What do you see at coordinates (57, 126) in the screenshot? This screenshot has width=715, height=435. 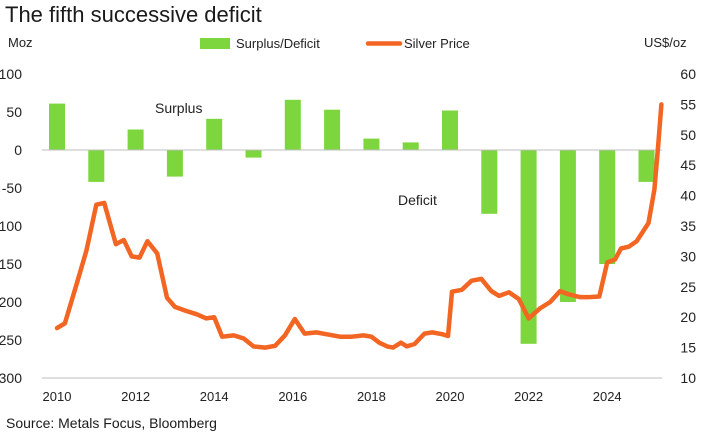 I see `bar-2010` at bounding box center [57, 126].